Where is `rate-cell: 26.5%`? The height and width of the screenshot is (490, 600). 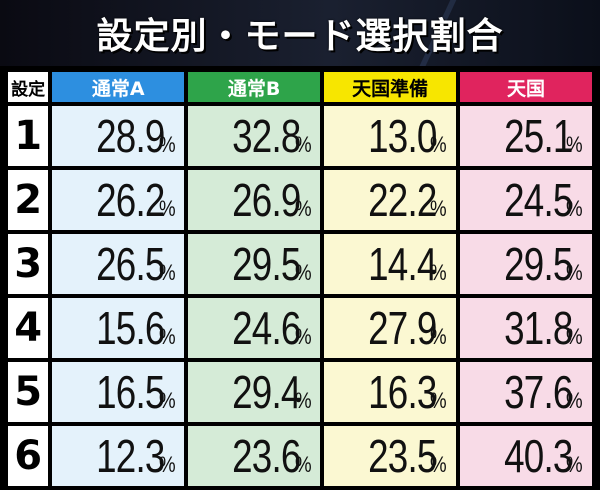
rate-cell: 26.5% is located at coordinates (118, 264).